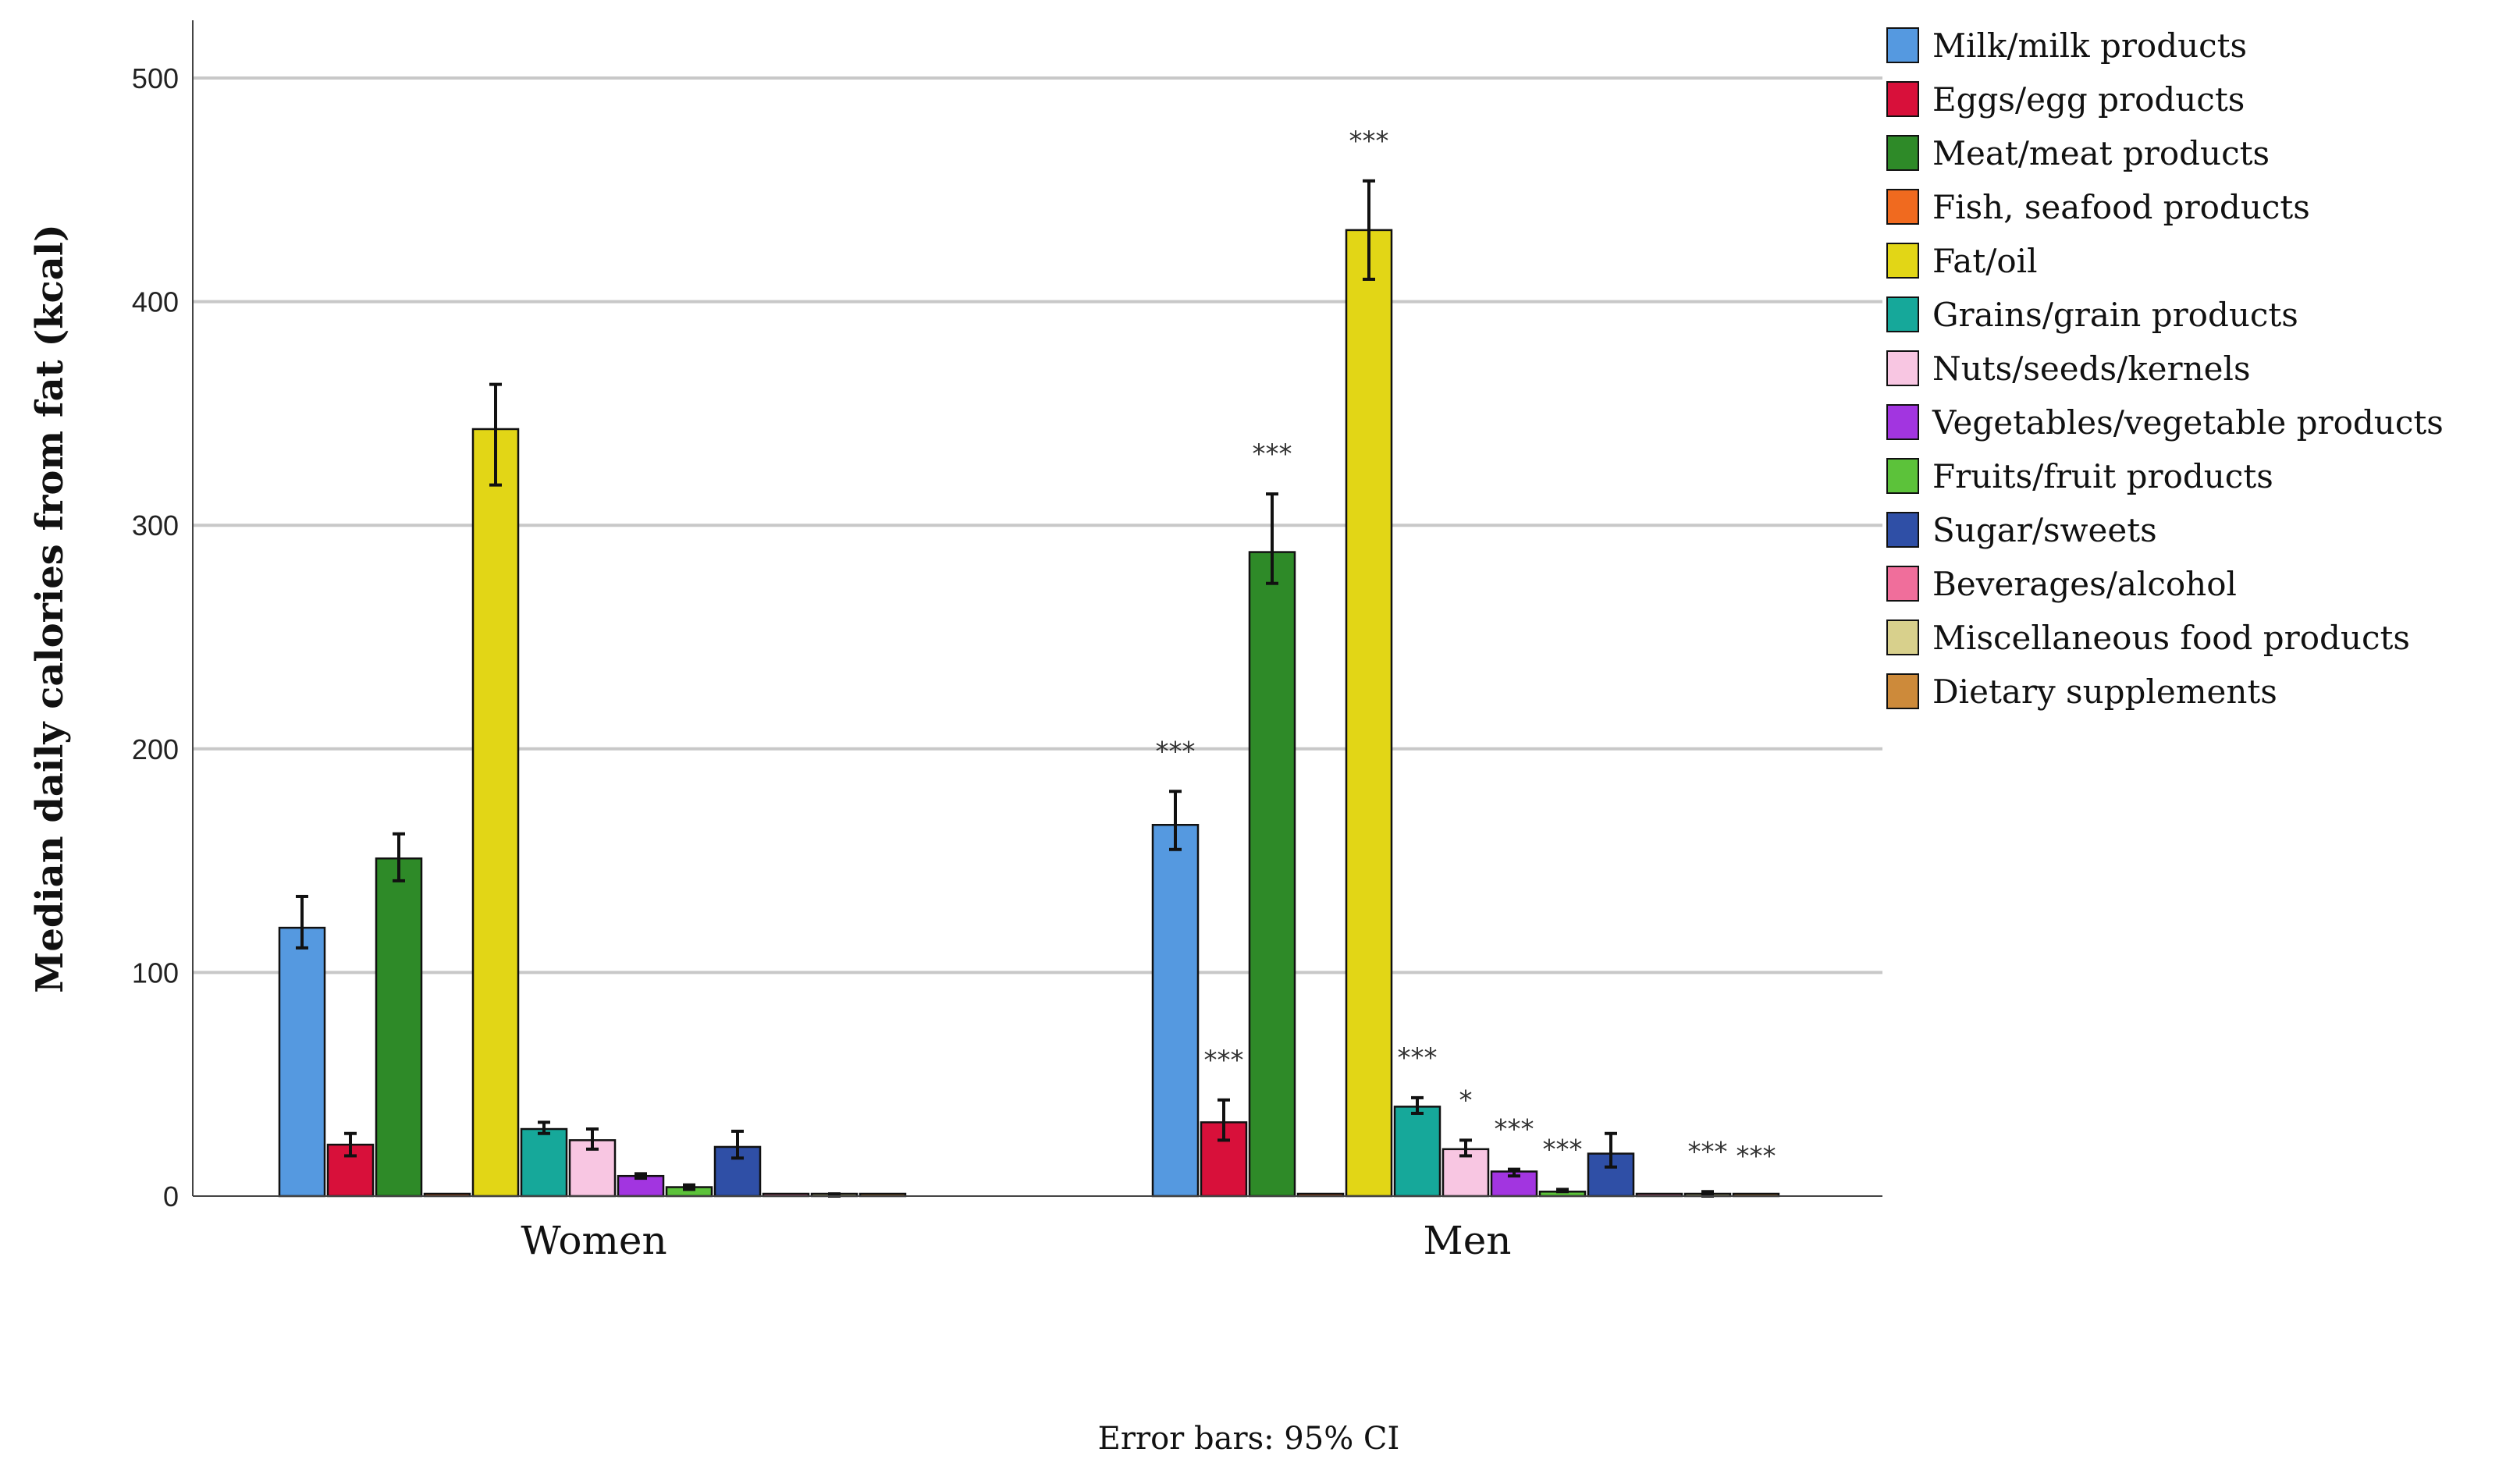 The height and width of the screenshot is (1484, 2499). What do you see at coordinates (155, 749) in the screenshot?
I see `y-tick-label: 200` at bounding box center [155, 749].